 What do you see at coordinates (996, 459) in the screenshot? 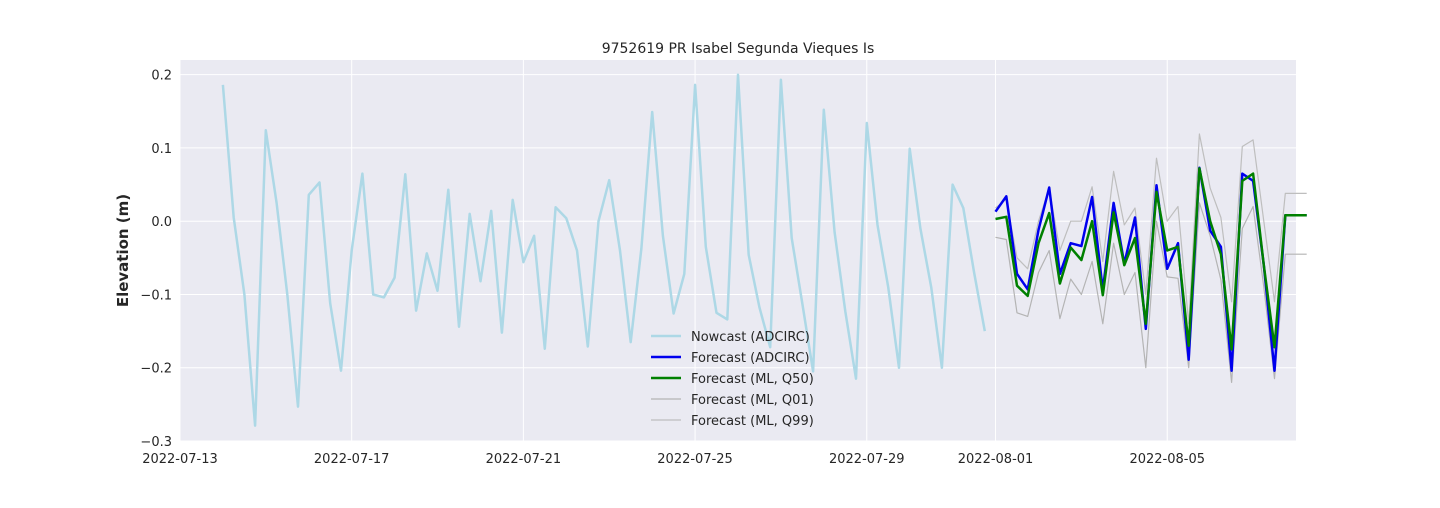
I see `x-tick-label: 2022-08-01` at bounding box center [996, 459].